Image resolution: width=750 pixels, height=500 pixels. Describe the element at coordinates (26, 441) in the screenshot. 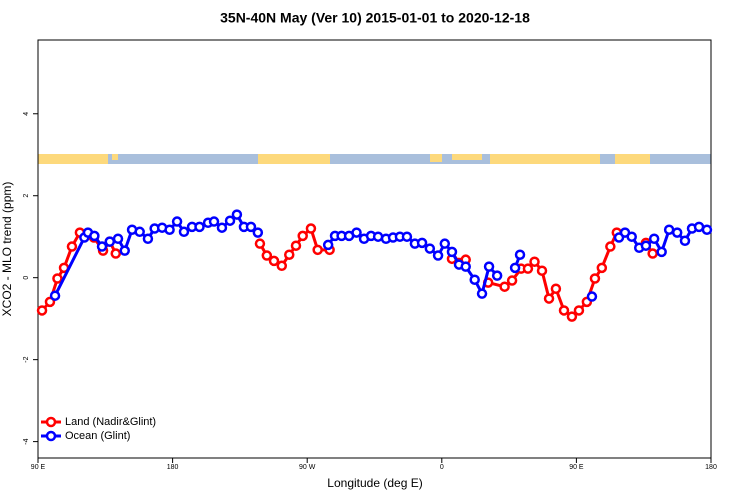

I see `y-tick-label: -4` at that location.